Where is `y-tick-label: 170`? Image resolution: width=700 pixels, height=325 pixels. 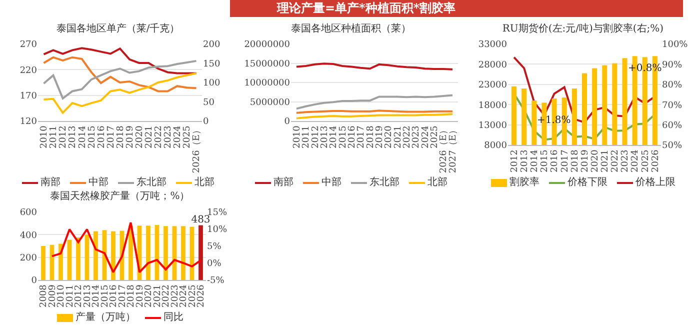 y-tick-label: 170 is located at coordinates (29, 96).